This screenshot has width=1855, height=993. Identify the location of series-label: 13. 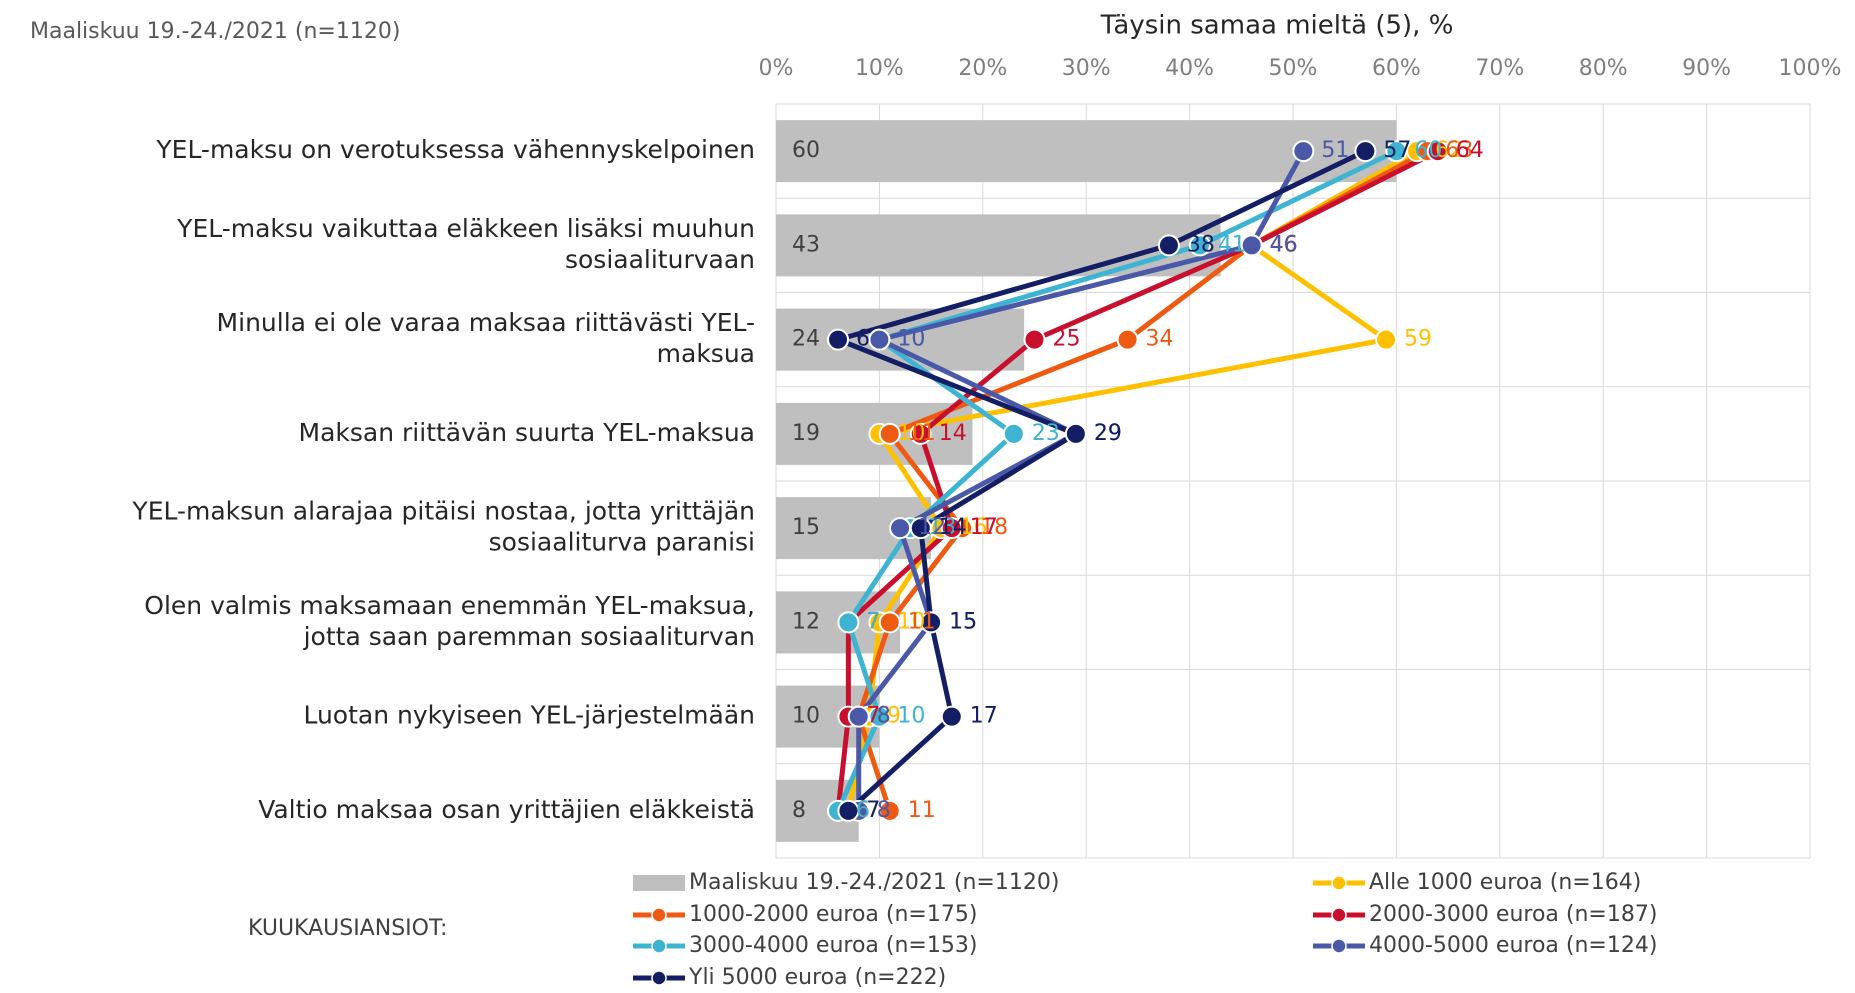
(942, 527).